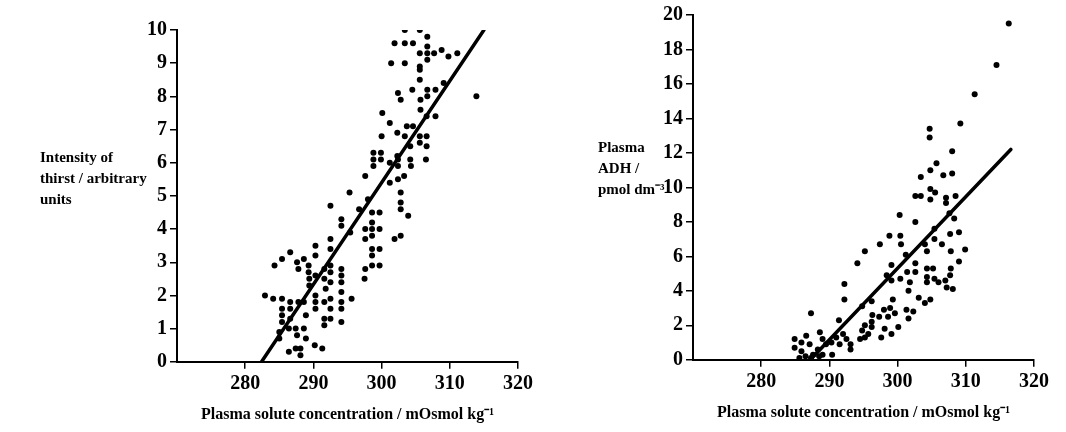 This screenshot has width=1066, height=432. What do you see at coordinates (162, 260) in the screenshot?
I see `y-tick-label: 3` at bounding box center [162, 260].